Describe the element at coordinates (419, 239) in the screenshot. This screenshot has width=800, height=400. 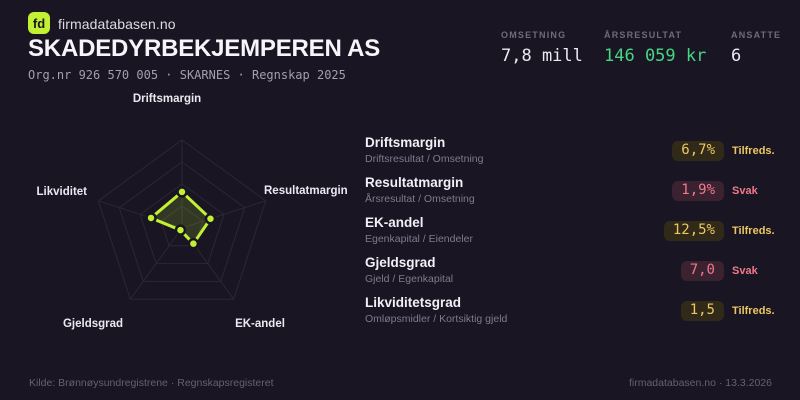
I see `metric-formula: Egenkapital / Eiendeler` at that location.